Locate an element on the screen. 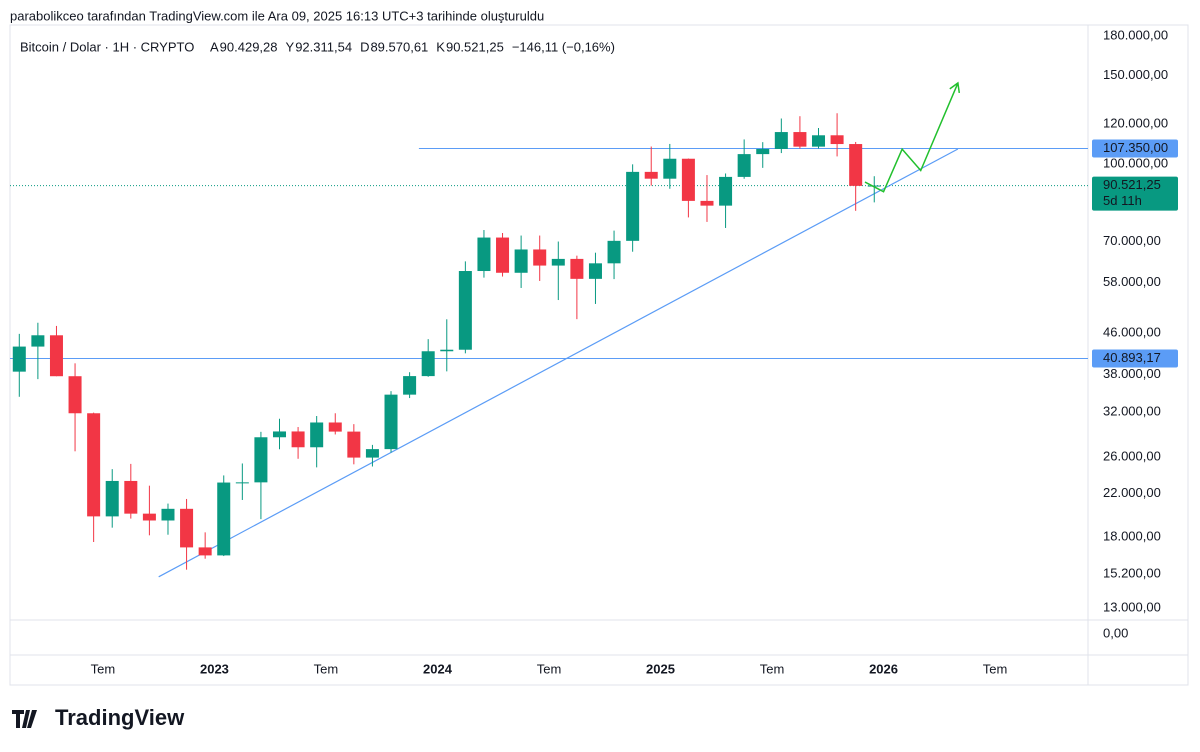  x-tick-label: 2023 is located at coordinates (214, 668).